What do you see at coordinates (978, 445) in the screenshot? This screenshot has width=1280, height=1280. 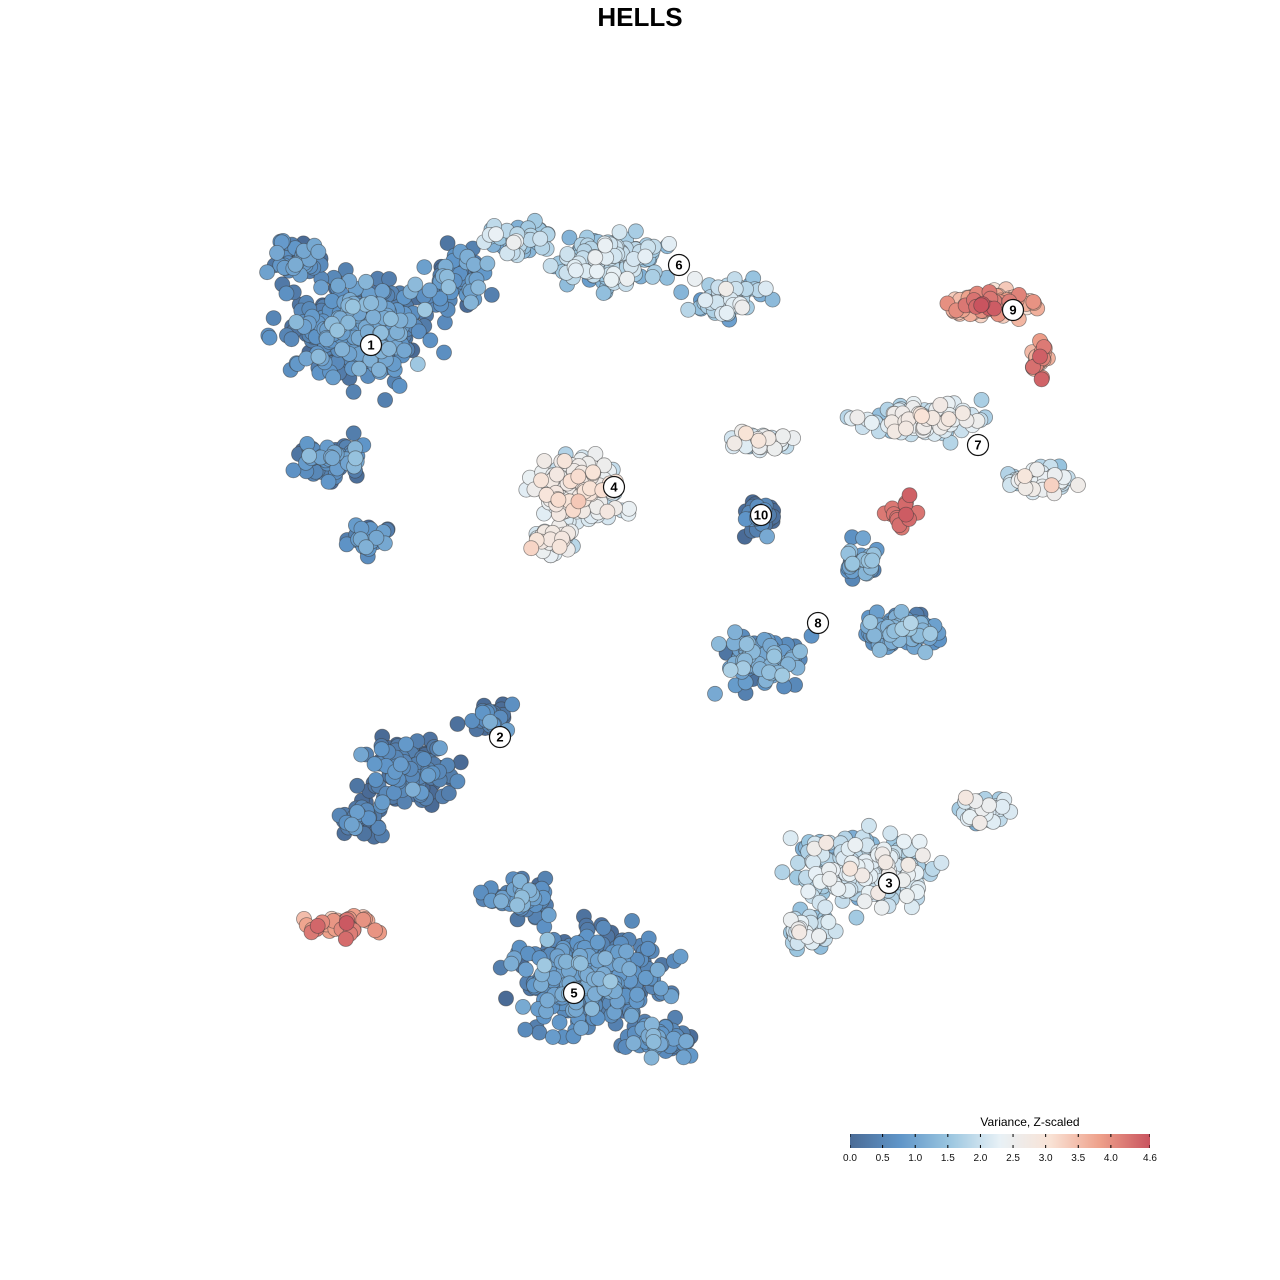 I see `cluster-label-7: 7` at bounding box center [978, 445].